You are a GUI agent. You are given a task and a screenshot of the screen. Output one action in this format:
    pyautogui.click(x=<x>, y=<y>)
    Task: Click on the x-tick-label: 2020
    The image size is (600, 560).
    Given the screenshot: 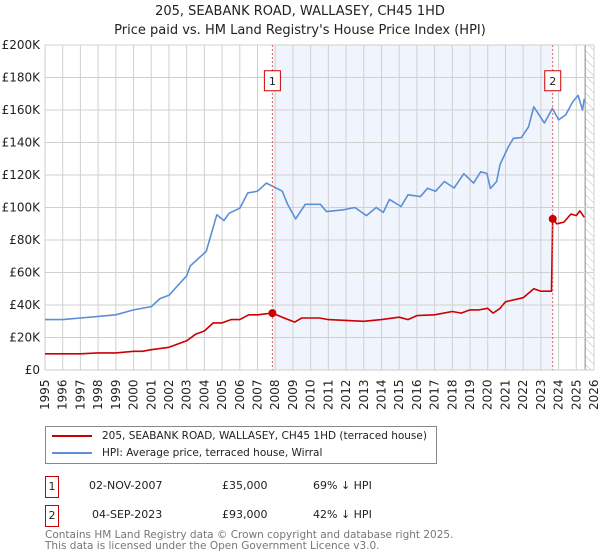 What is the action you would take?
    pyautogui.click(x=488, y=394)
    